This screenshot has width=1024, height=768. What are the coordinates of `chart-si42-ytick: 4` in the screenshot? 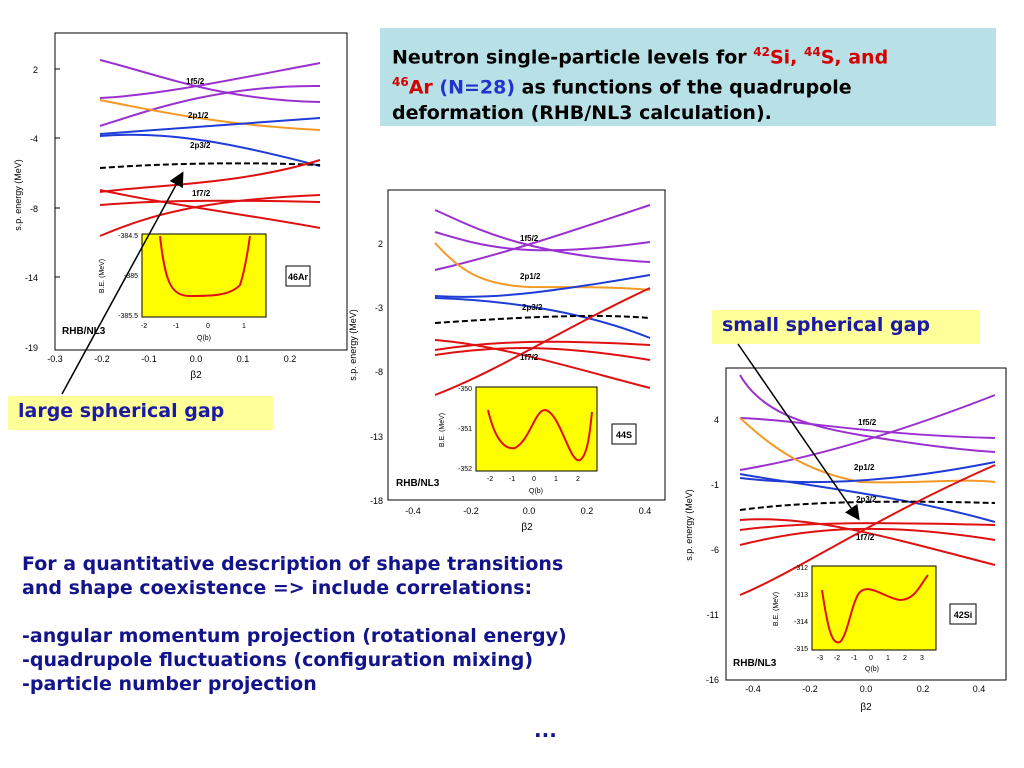 It's located at (716, 420).